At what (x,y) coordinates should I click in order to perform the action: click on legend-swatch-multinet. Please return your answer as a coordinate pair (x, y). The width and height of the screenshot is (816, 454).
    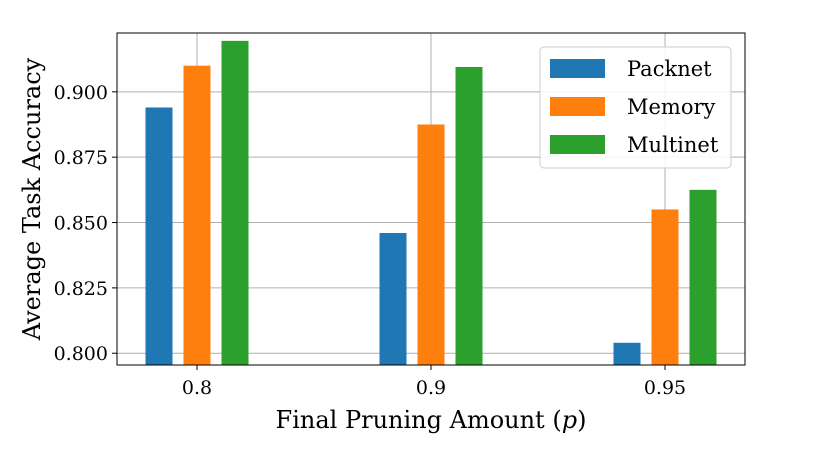
    Looking at the image, I should click on (577, 144).